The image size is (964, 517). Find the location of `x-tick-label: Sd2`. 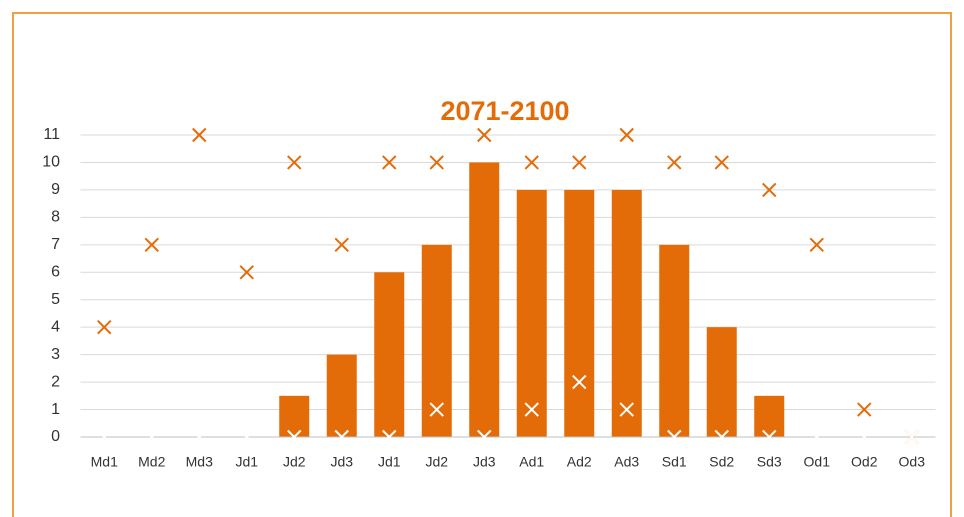

x-tick-label: Sd2 is located at coordinates (721, 462).